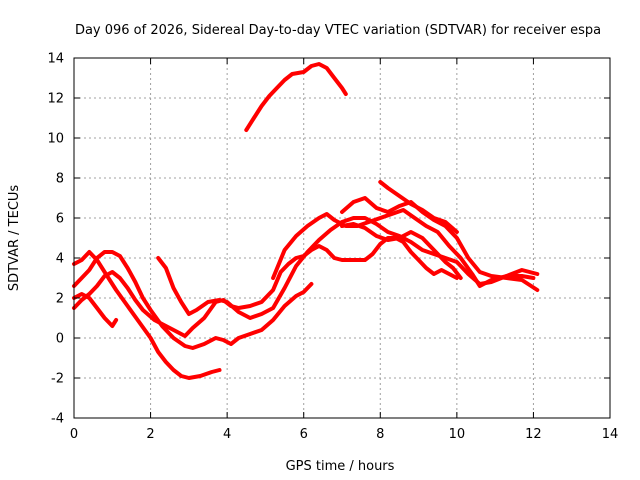 This screenshot has height=480, width=640. Describe the element at coordinates (74, 434) in the screenshot. I see `x-tick-label: 0` at that location.